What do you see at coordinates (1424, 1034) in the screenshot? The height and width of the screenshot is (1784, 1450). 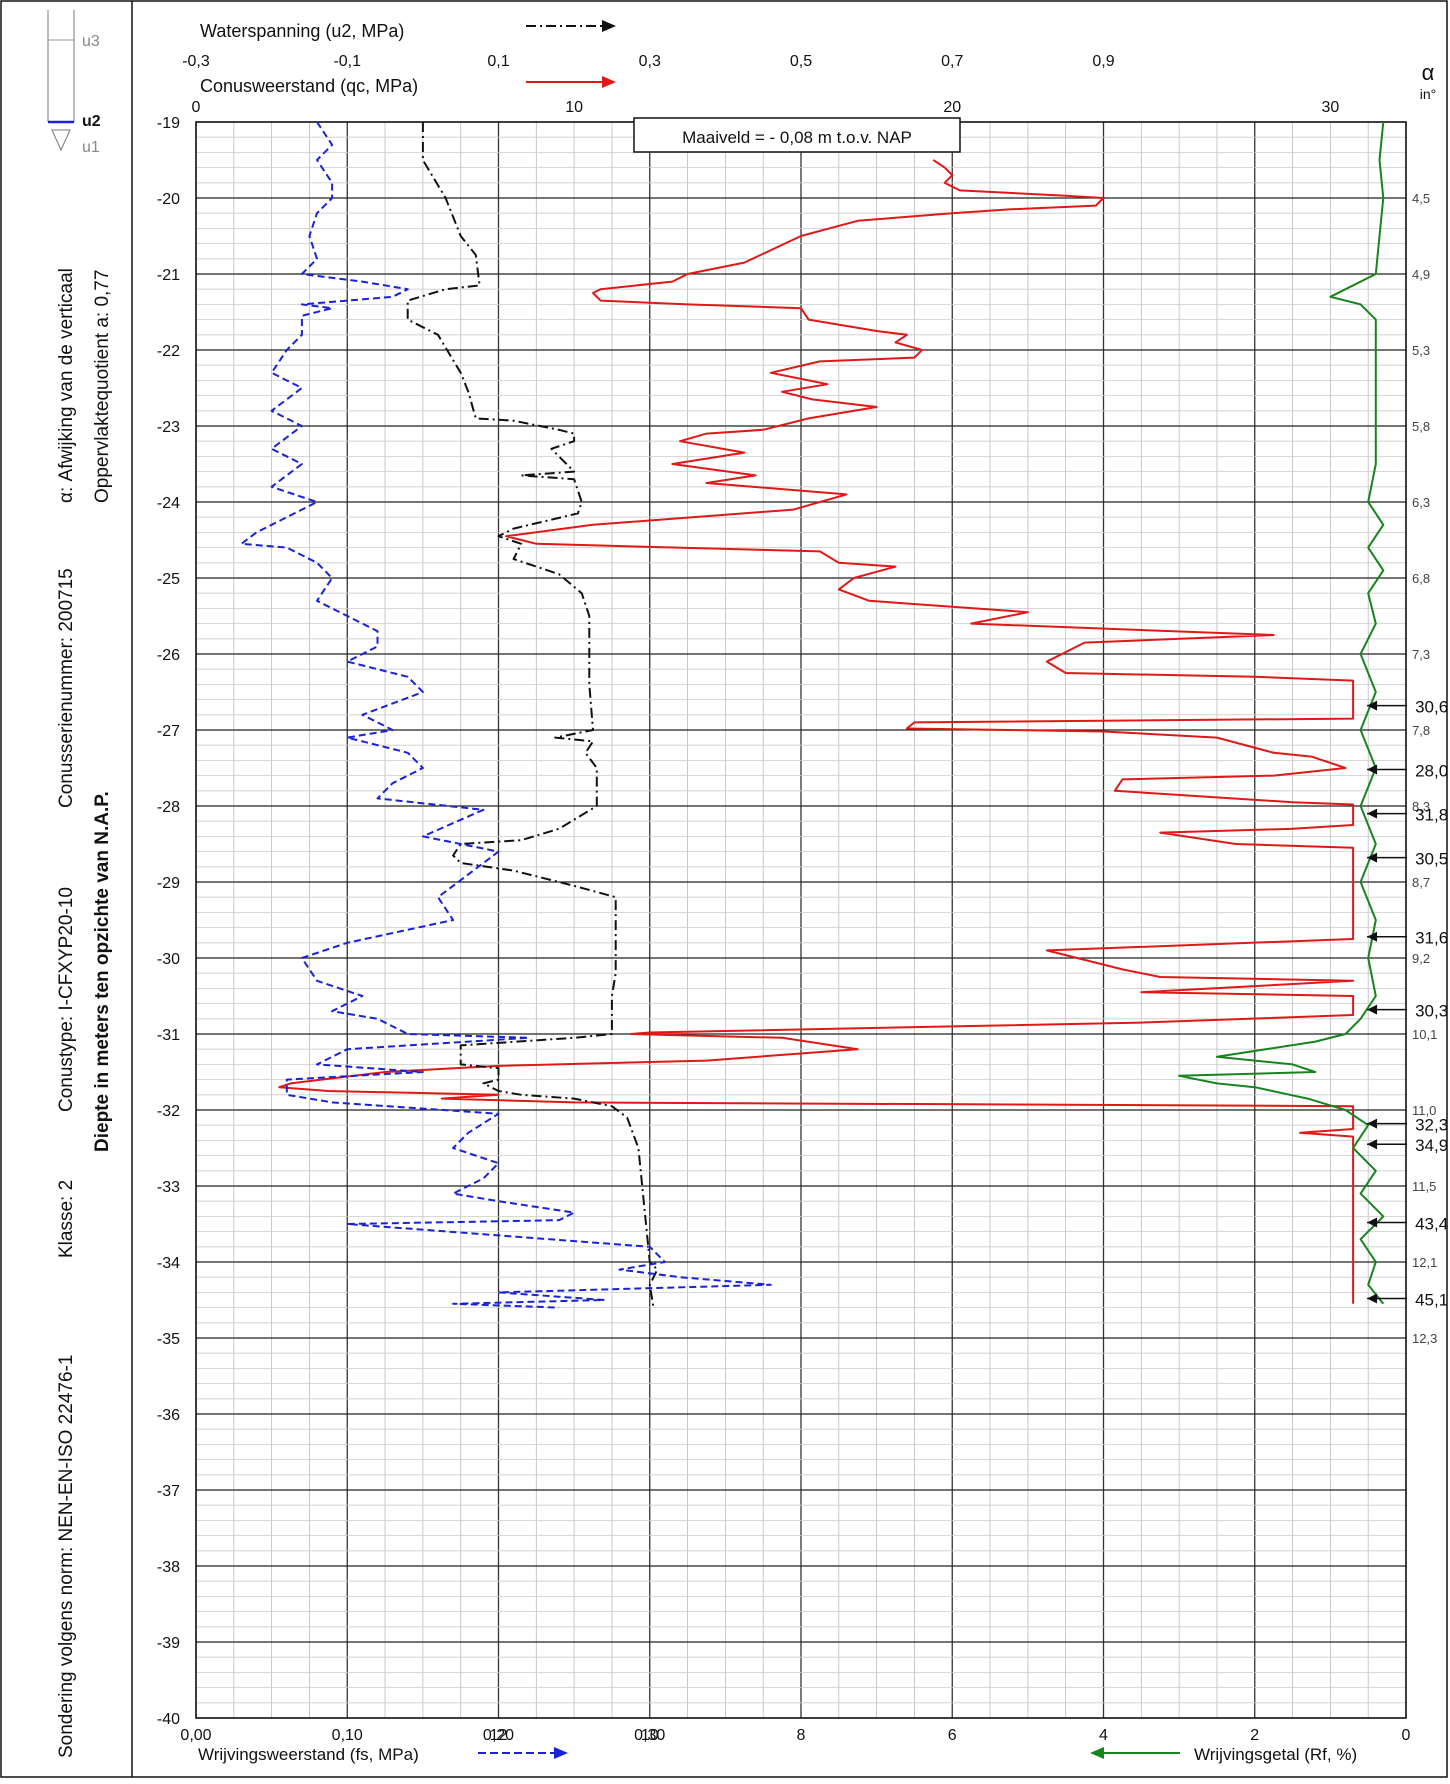 I see `alpha-value-label: 10,1` at bounding box center [1424, 1034].